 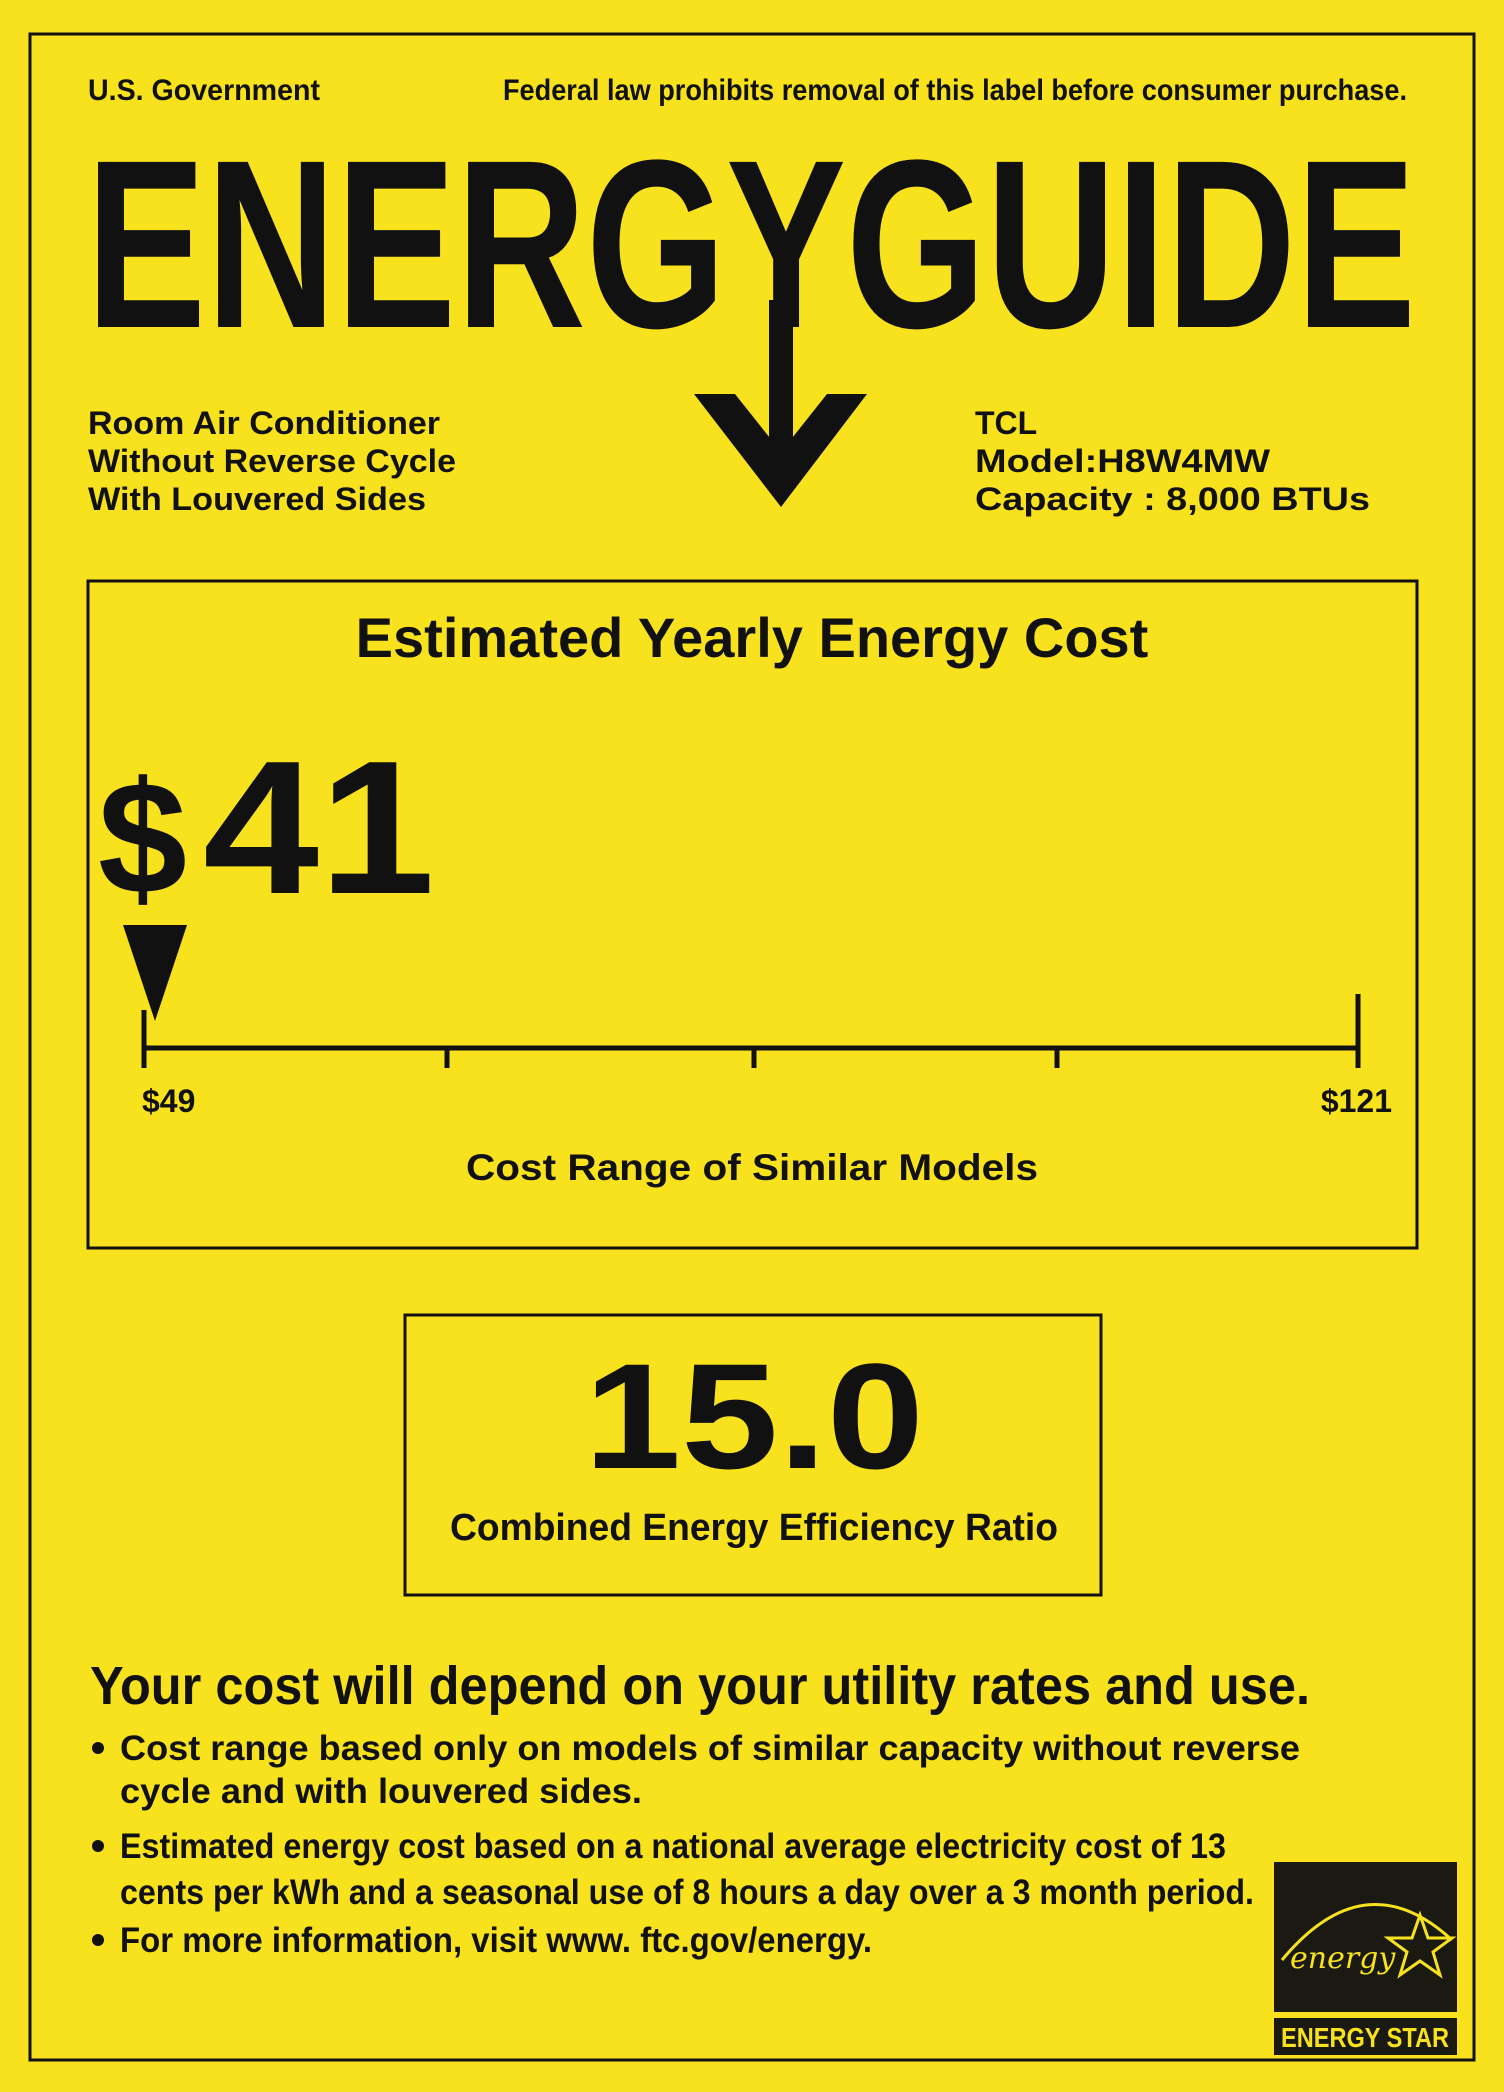 What do you see at coordinates (381, 1791) in the screenshot?
I see `bullet-line: cycle and with louvered sides.` at bounding box center [381, 1791].